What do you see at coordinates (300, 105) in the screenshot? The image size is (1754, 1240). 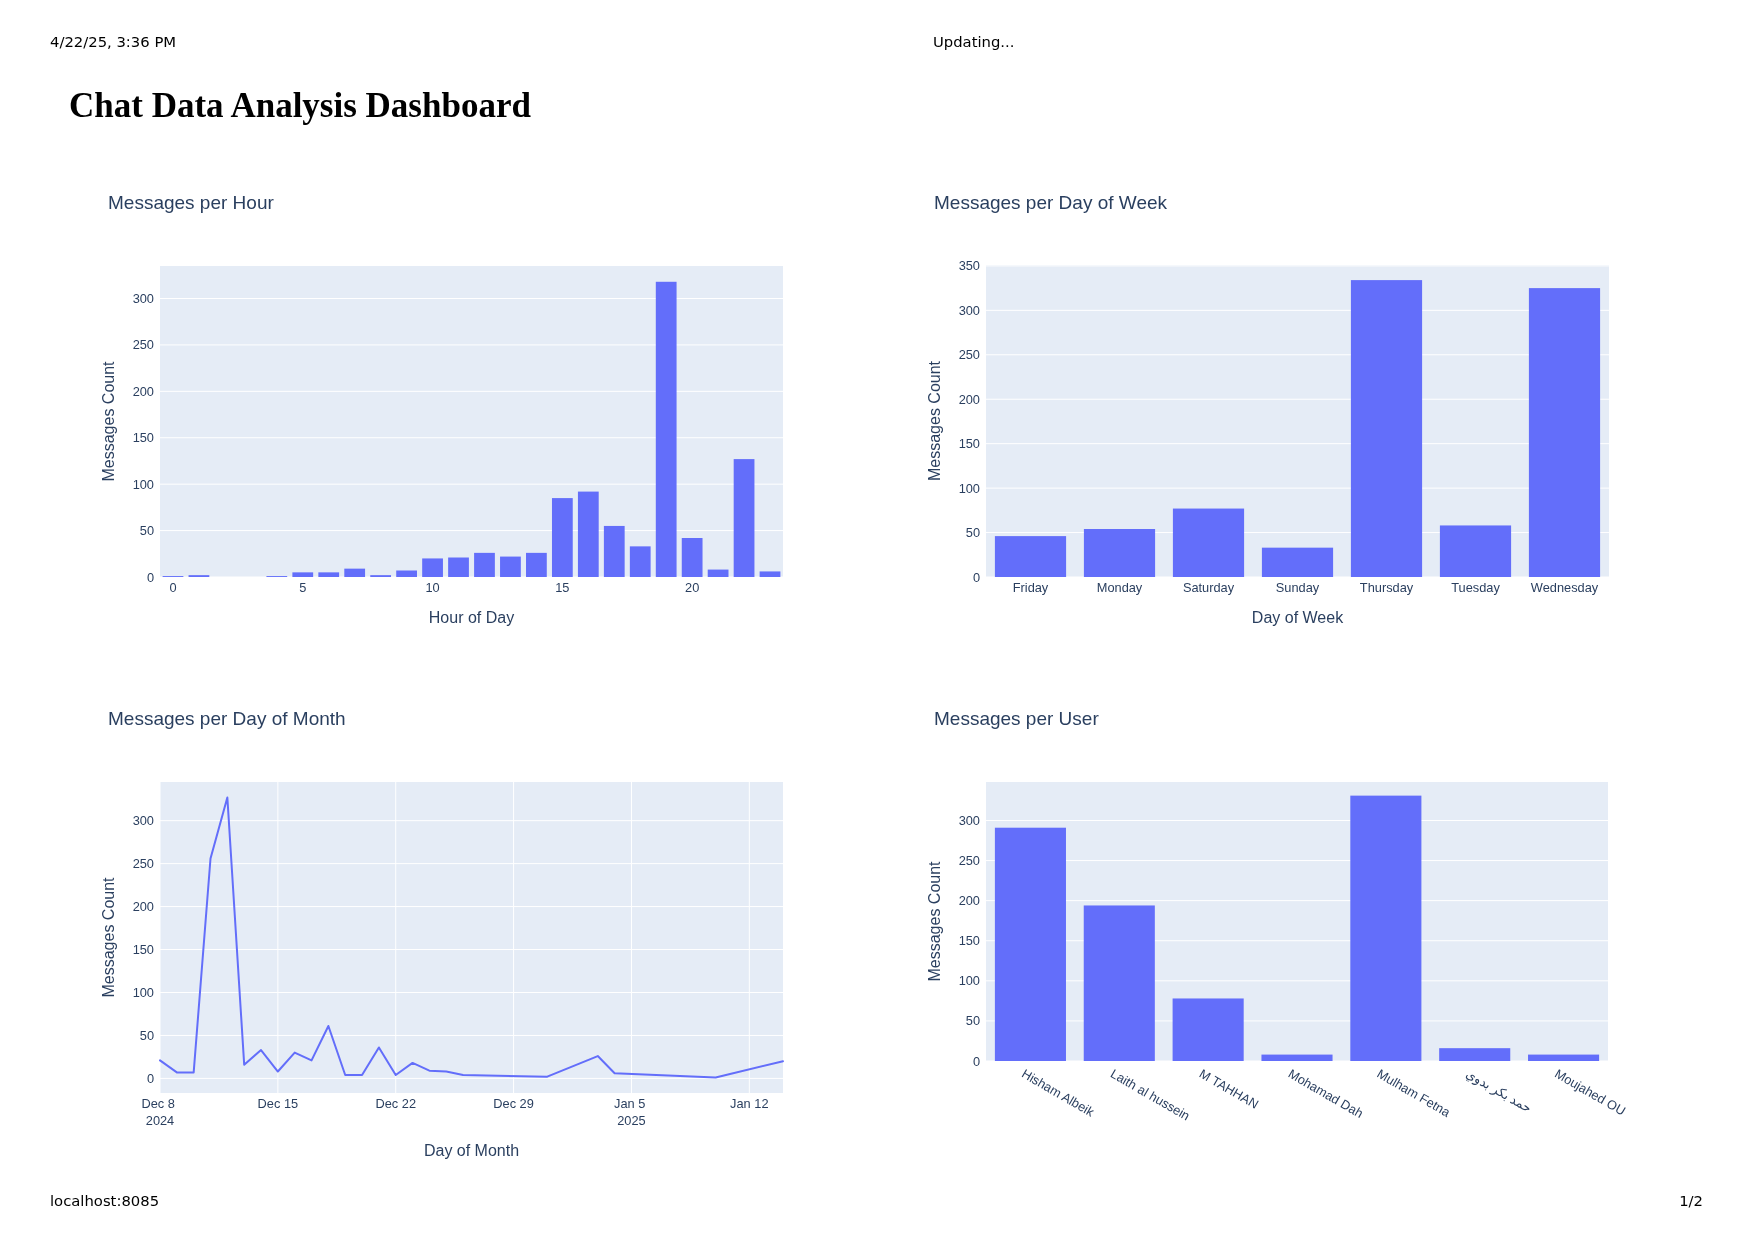 I see `text: Chat Data Analysis Dashboard` at bounding box center [300, 105].